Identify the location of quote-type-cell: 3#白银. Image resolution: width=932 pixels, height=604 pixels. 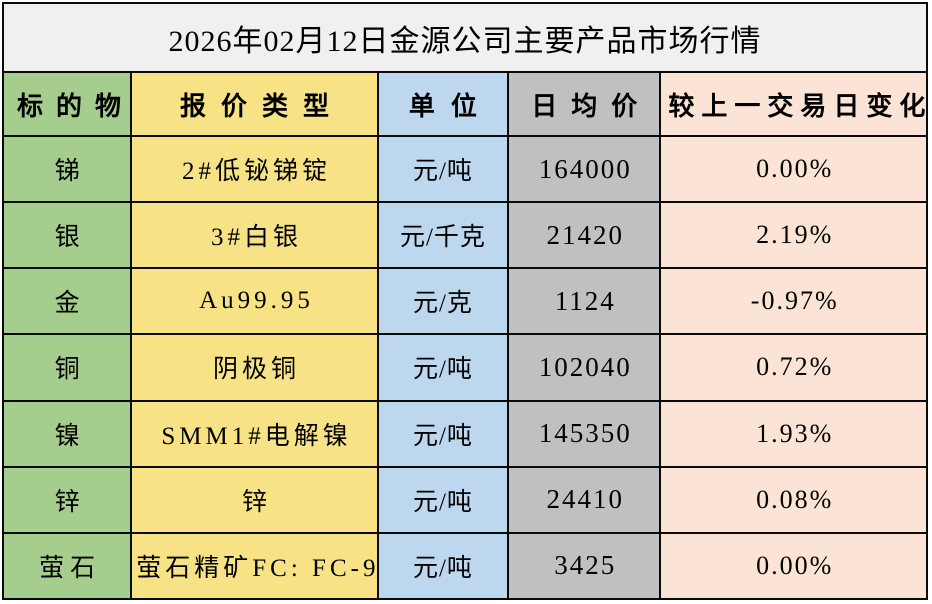
(254, 235).